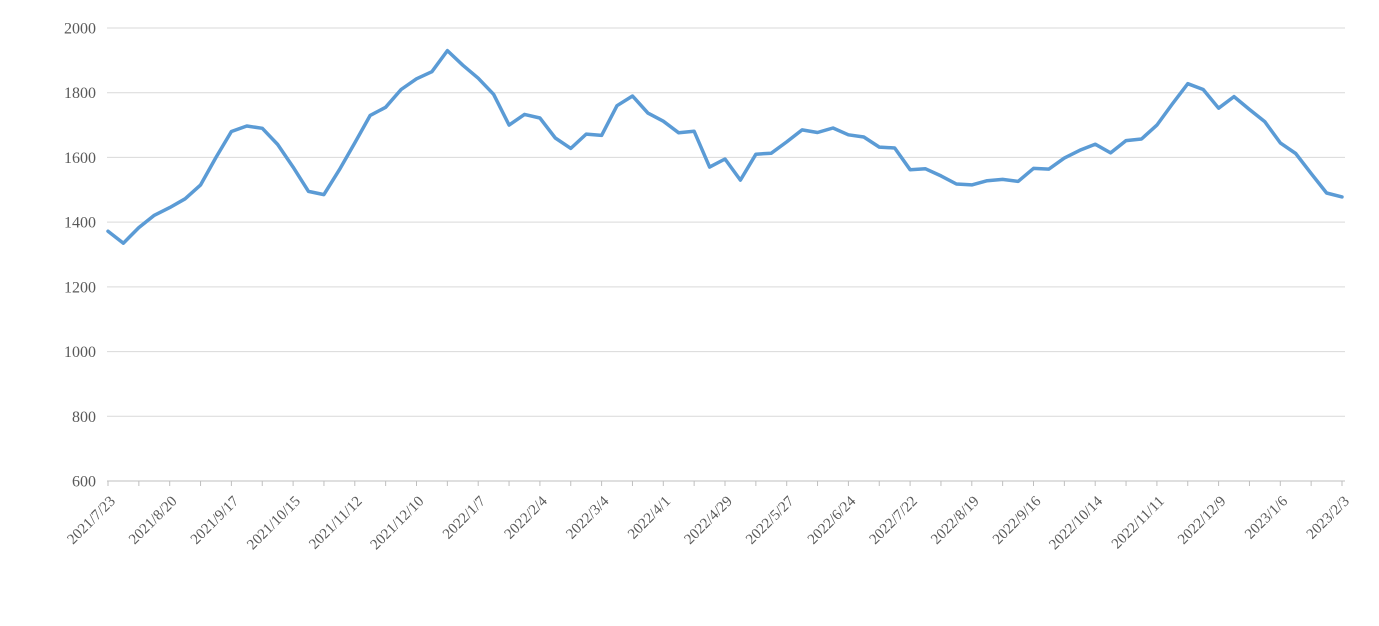 The image size is (1379, 626). Describe the element at coordinates (770, 520) in the screenshot. I see `x-tick-label: 2022/5/27` at that location.